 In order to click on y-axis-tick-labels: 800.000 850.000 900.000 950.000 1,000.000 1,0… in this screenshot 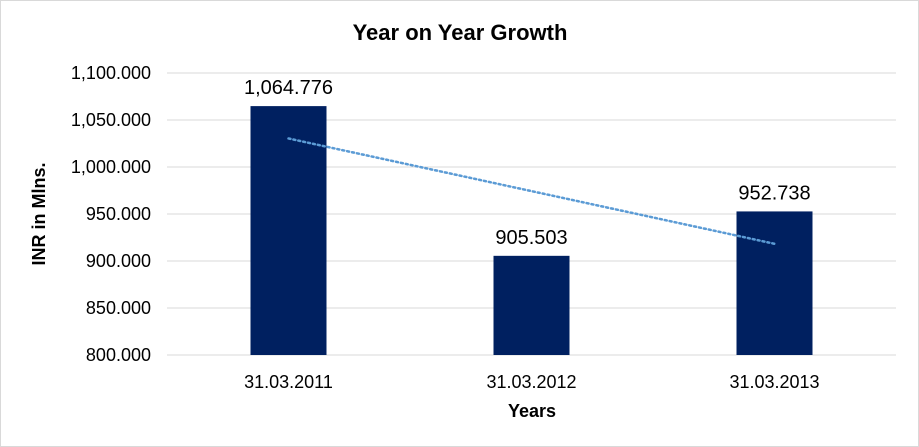, I will do `click(111, 214)`.